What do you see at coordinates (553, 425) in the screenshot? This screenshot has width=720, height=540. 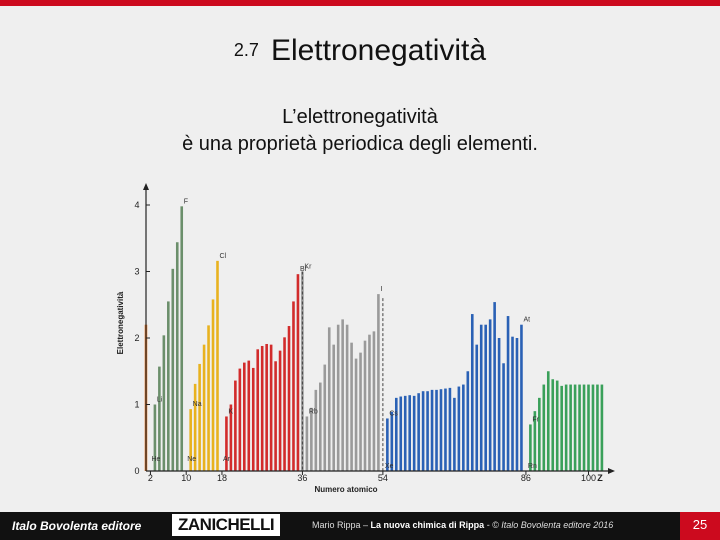 I see `bar-z92` at bounding box center [553, 425].